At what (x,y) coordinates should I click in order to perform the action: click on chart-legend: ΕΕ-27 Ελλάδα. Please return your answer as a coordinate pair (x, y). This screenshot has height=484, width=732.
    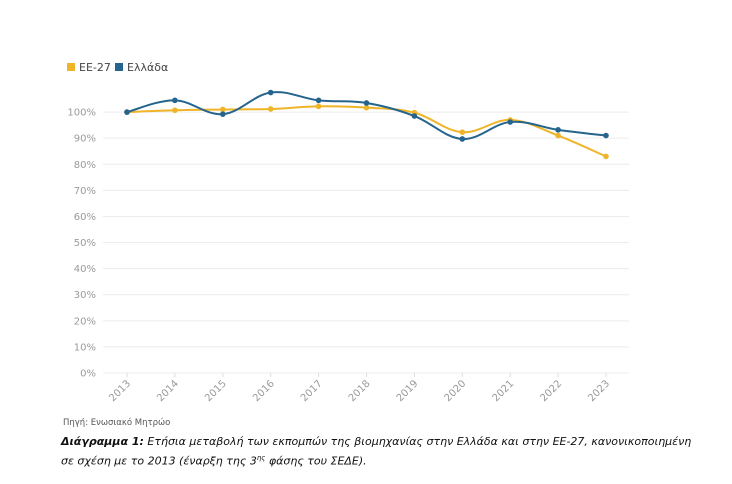
    Looking at the image, I should click on (117, 67).